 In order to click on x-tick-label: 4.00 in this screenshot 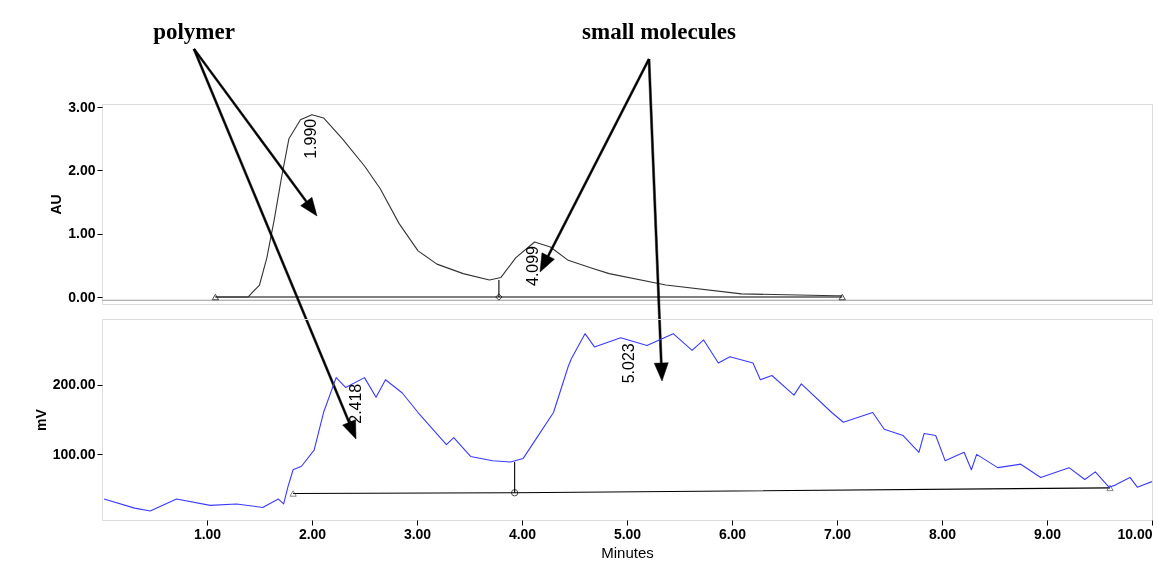, I will do `click(522, 533)`.